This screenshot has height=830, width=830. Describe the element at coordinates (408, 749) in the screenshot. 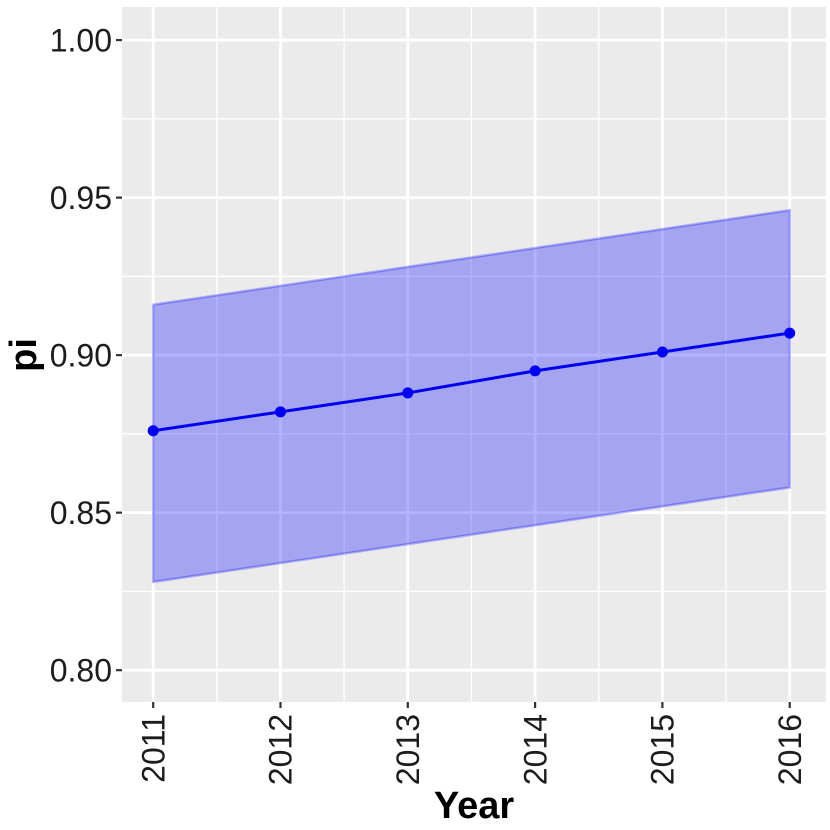

I see `x-tick-label: 2013` at that location.